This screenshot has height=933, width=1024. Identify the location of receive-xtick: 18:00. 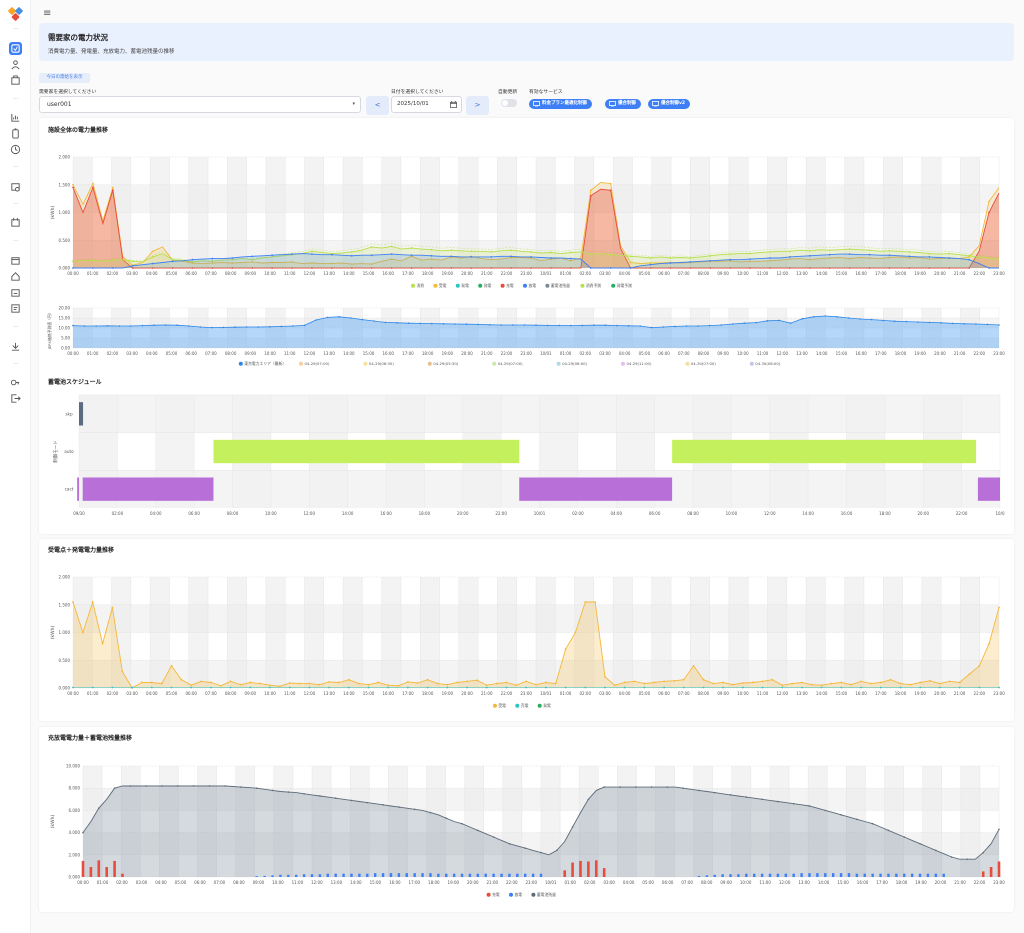
(901, 693).